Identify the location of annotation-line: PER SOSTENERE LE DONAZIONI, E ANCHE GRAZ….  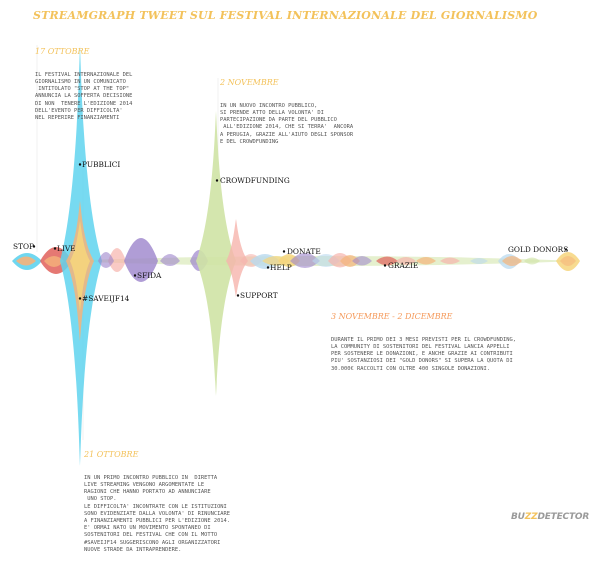
(422, 354).